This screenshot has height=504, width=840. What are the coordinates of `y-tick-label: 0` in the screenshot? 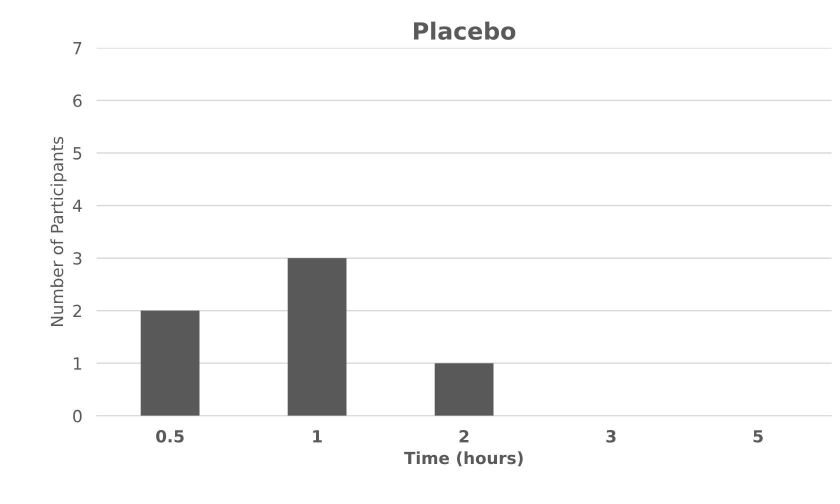 It's located at (77, 416).